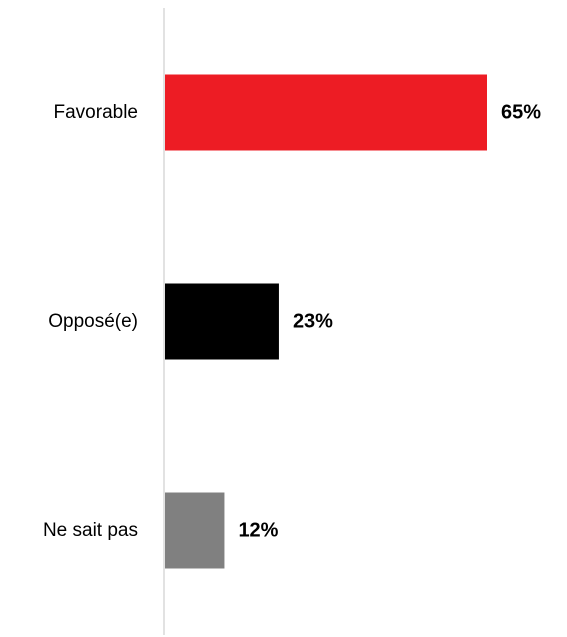 This screenshot has height=637, width=567. I want to click on category-label-2: Ne sait pas, so click(90, 530).